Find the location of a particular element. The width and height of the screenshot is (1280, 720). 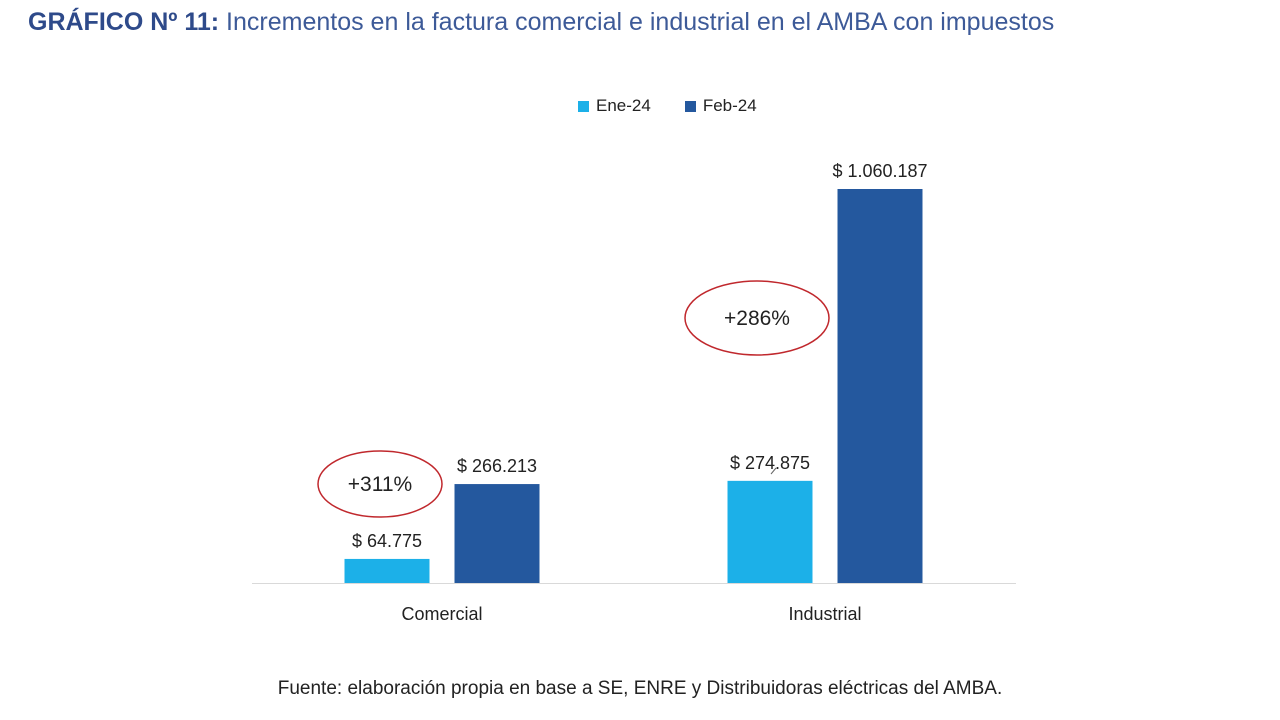

legend-swatch-feb is located at coordinates (690, 106).